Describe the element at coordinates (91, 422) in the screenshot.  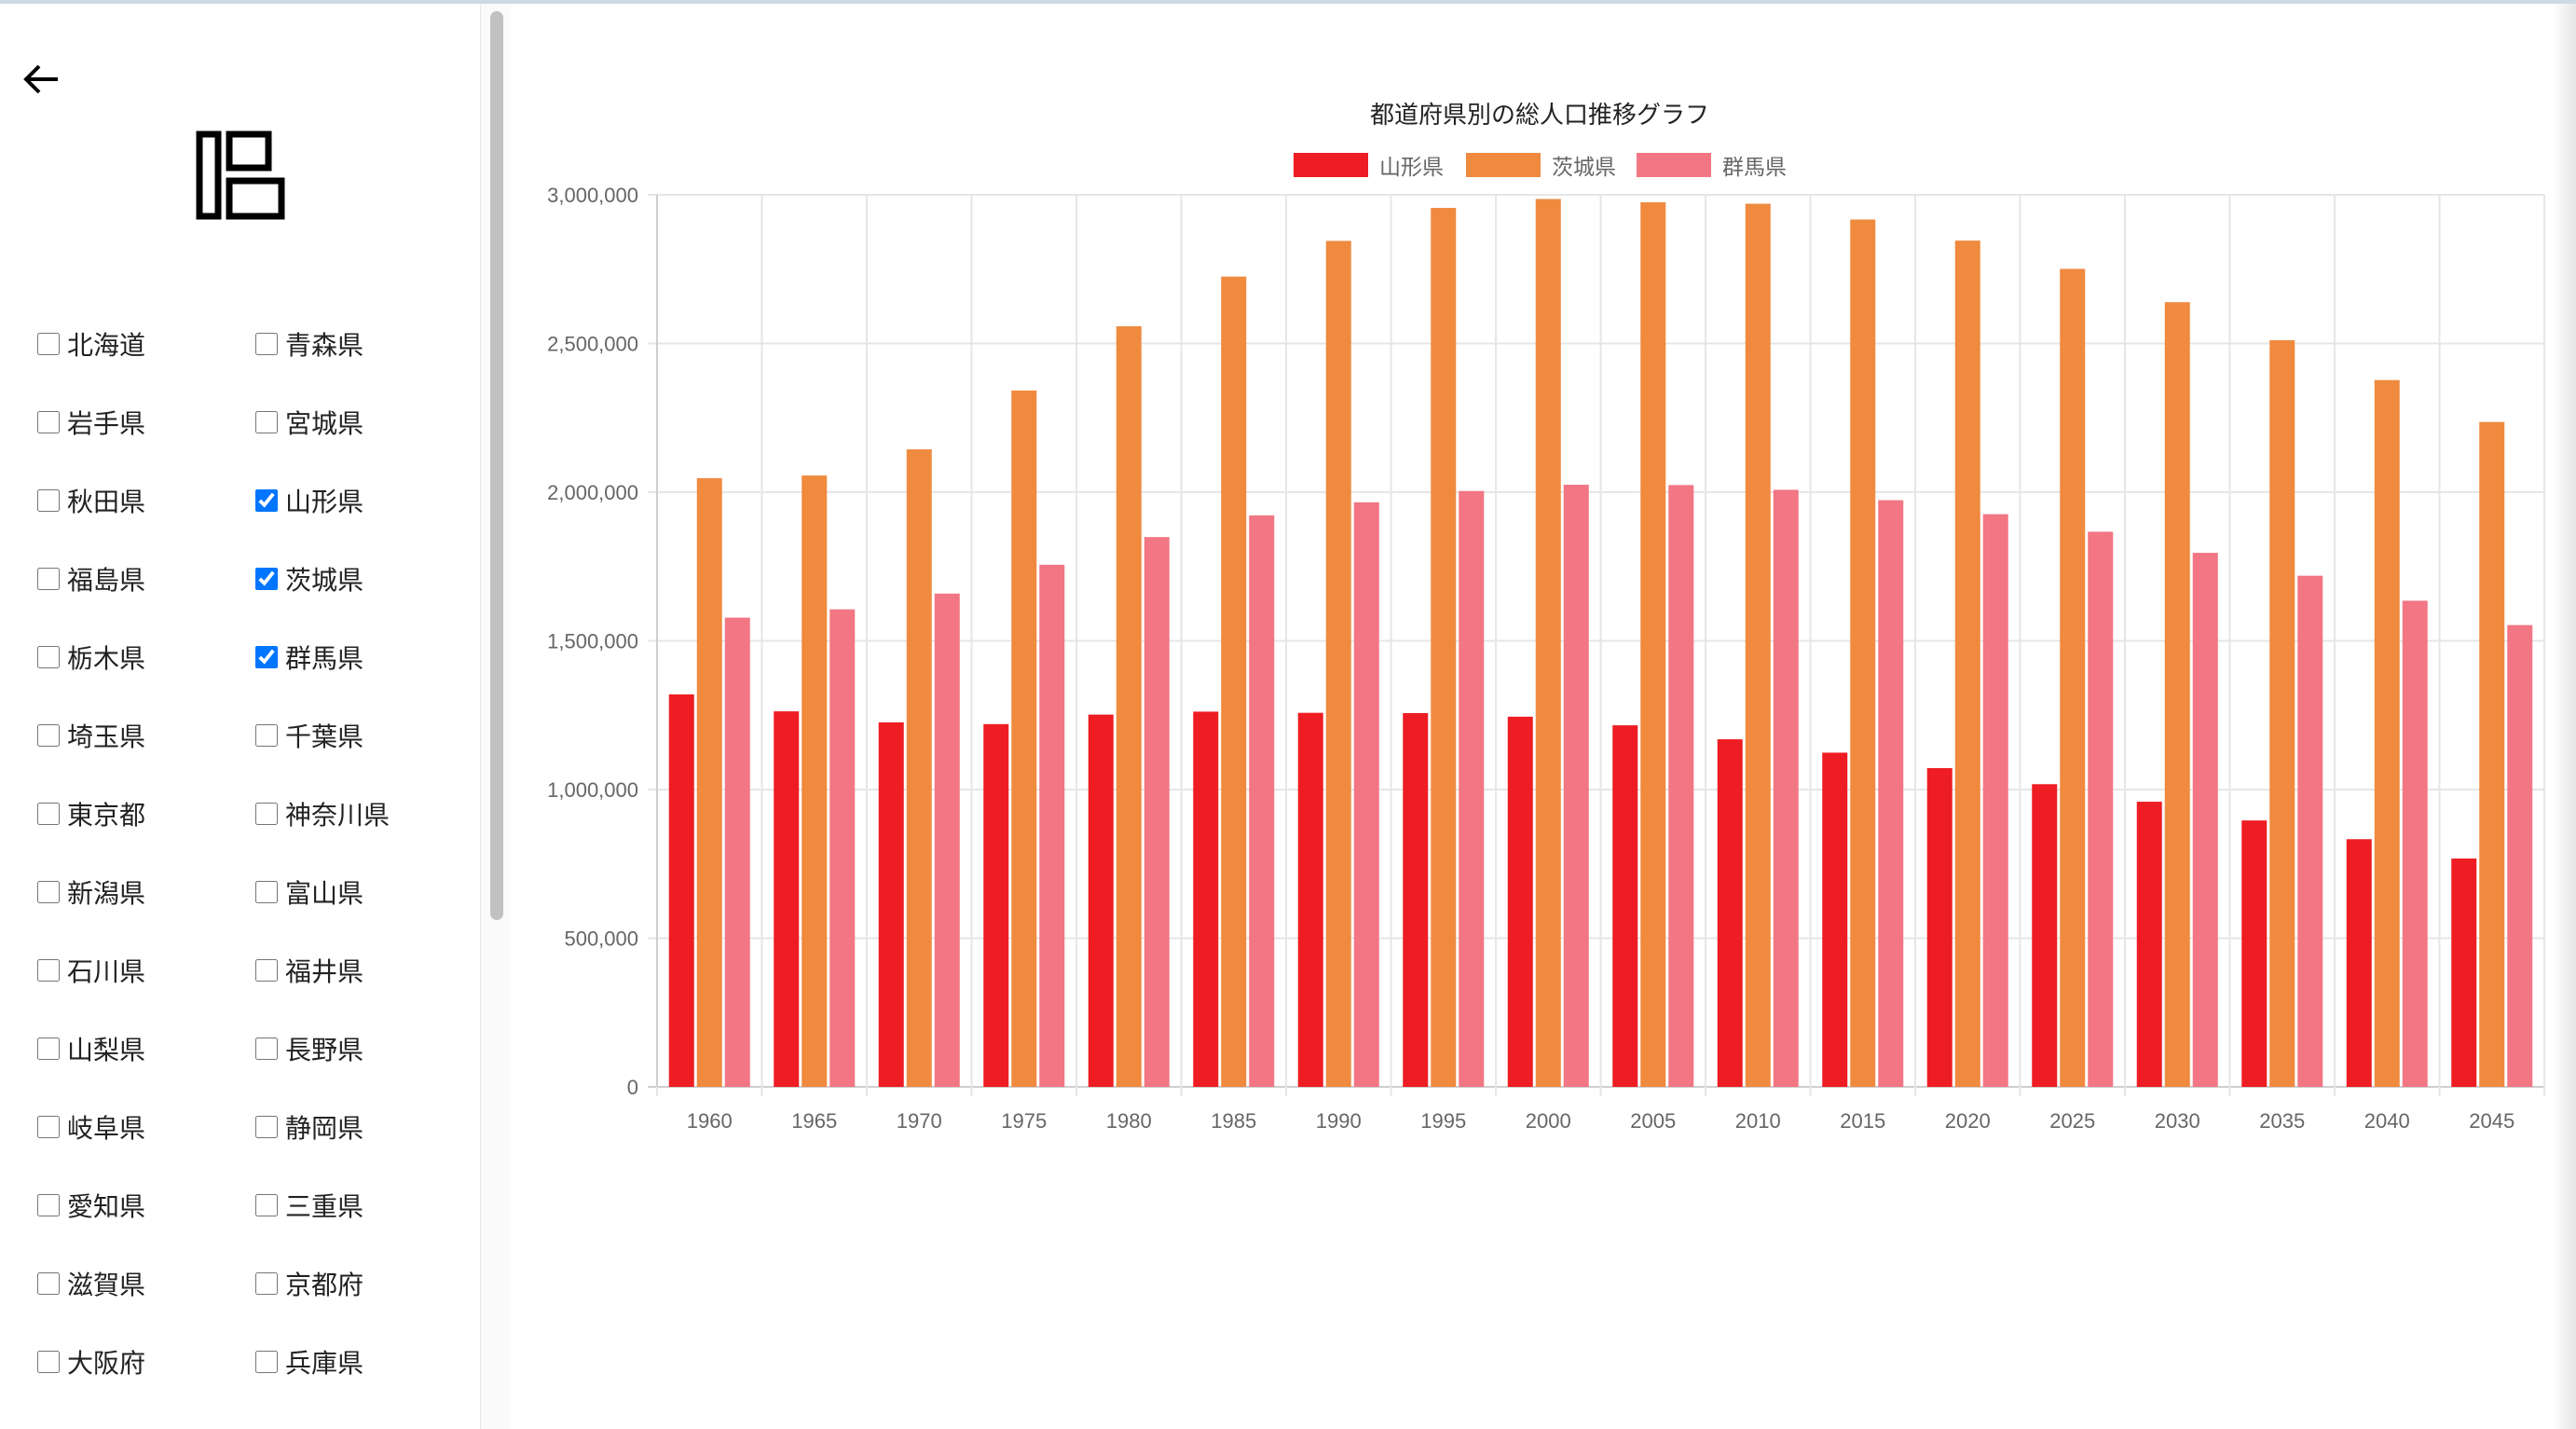
I see `prefecture-item: 岩手県` at that location.